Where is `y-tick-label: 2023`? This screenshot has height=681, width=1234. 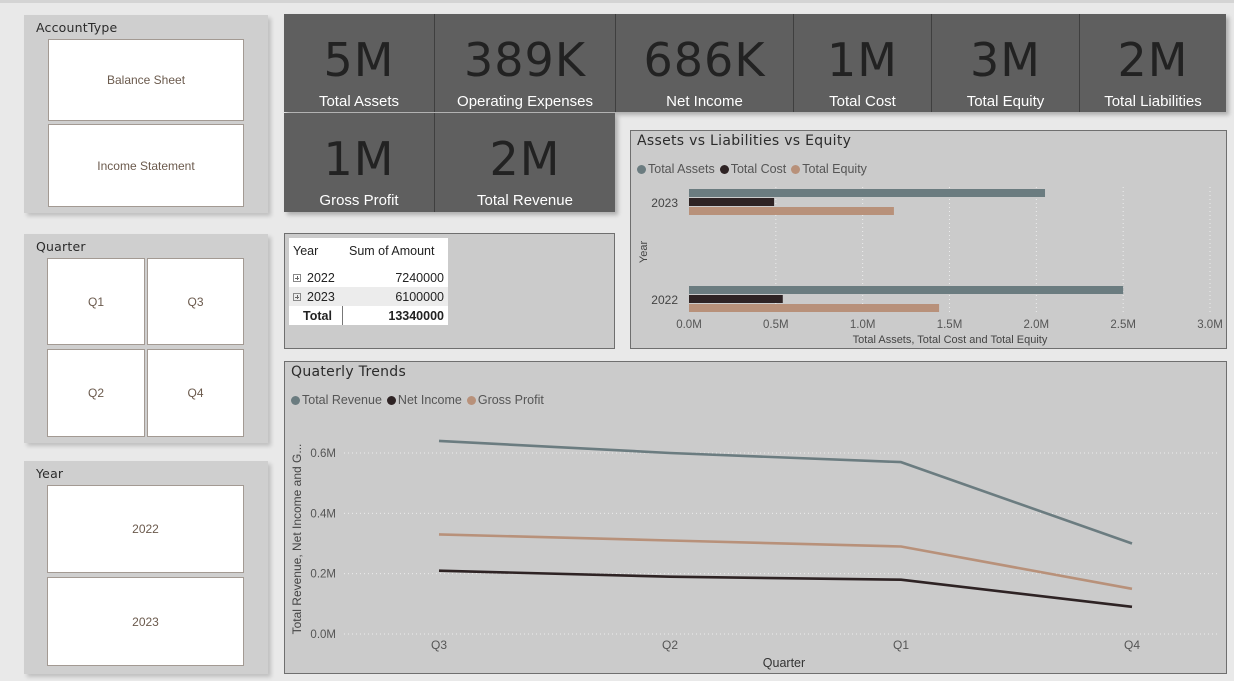
y-tick-label: 2023 is located at coordinates (664, 203).